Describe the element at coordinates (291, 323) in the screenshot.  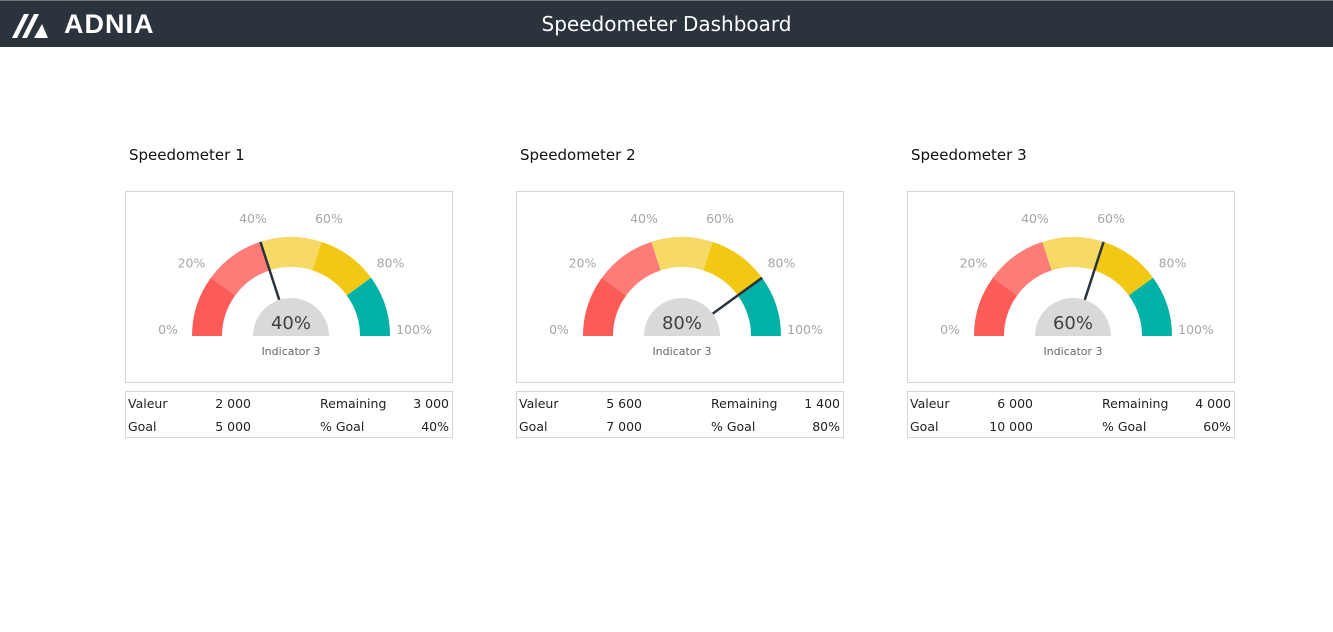
I see `gauge-value: 40%` at that location.